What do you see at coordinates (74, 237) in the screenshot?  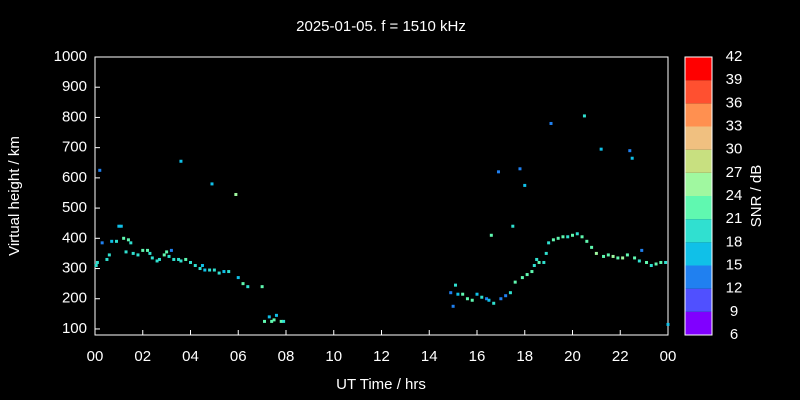 I see `y-tick-label: 400` at bounding box center [74, 237].